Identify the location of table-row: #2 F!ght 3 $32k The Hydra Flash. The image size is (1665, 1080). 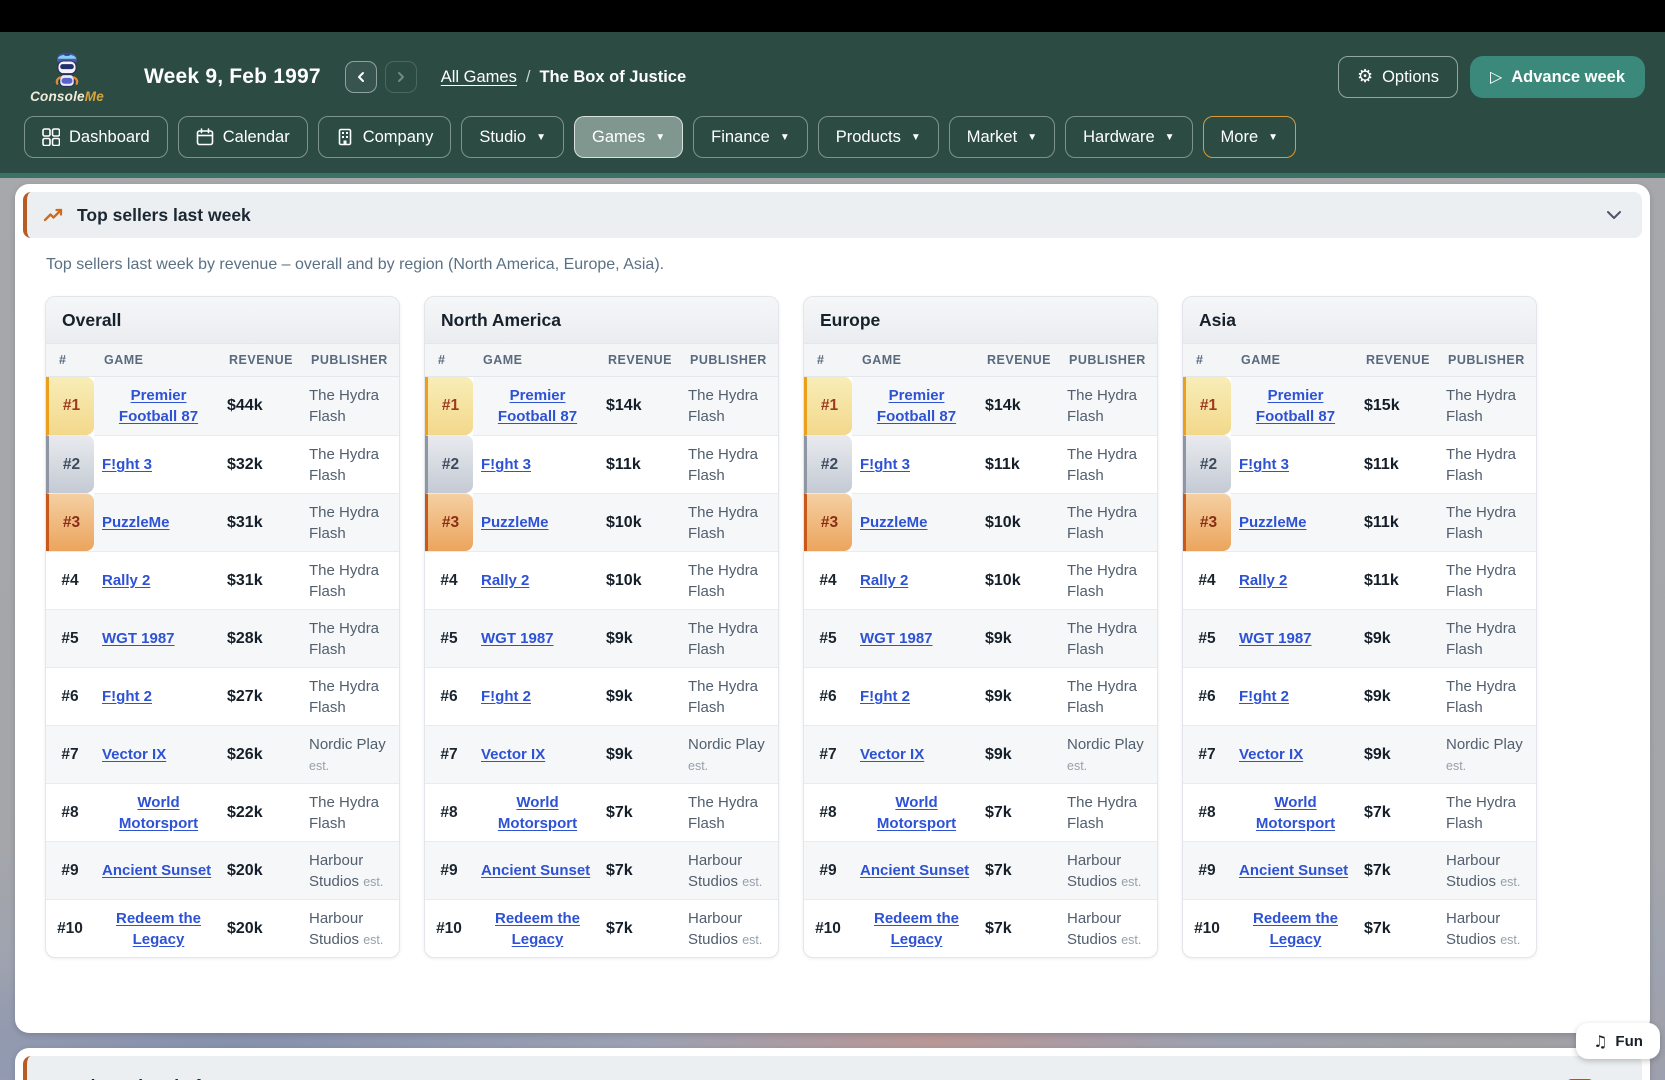
(222, 464).